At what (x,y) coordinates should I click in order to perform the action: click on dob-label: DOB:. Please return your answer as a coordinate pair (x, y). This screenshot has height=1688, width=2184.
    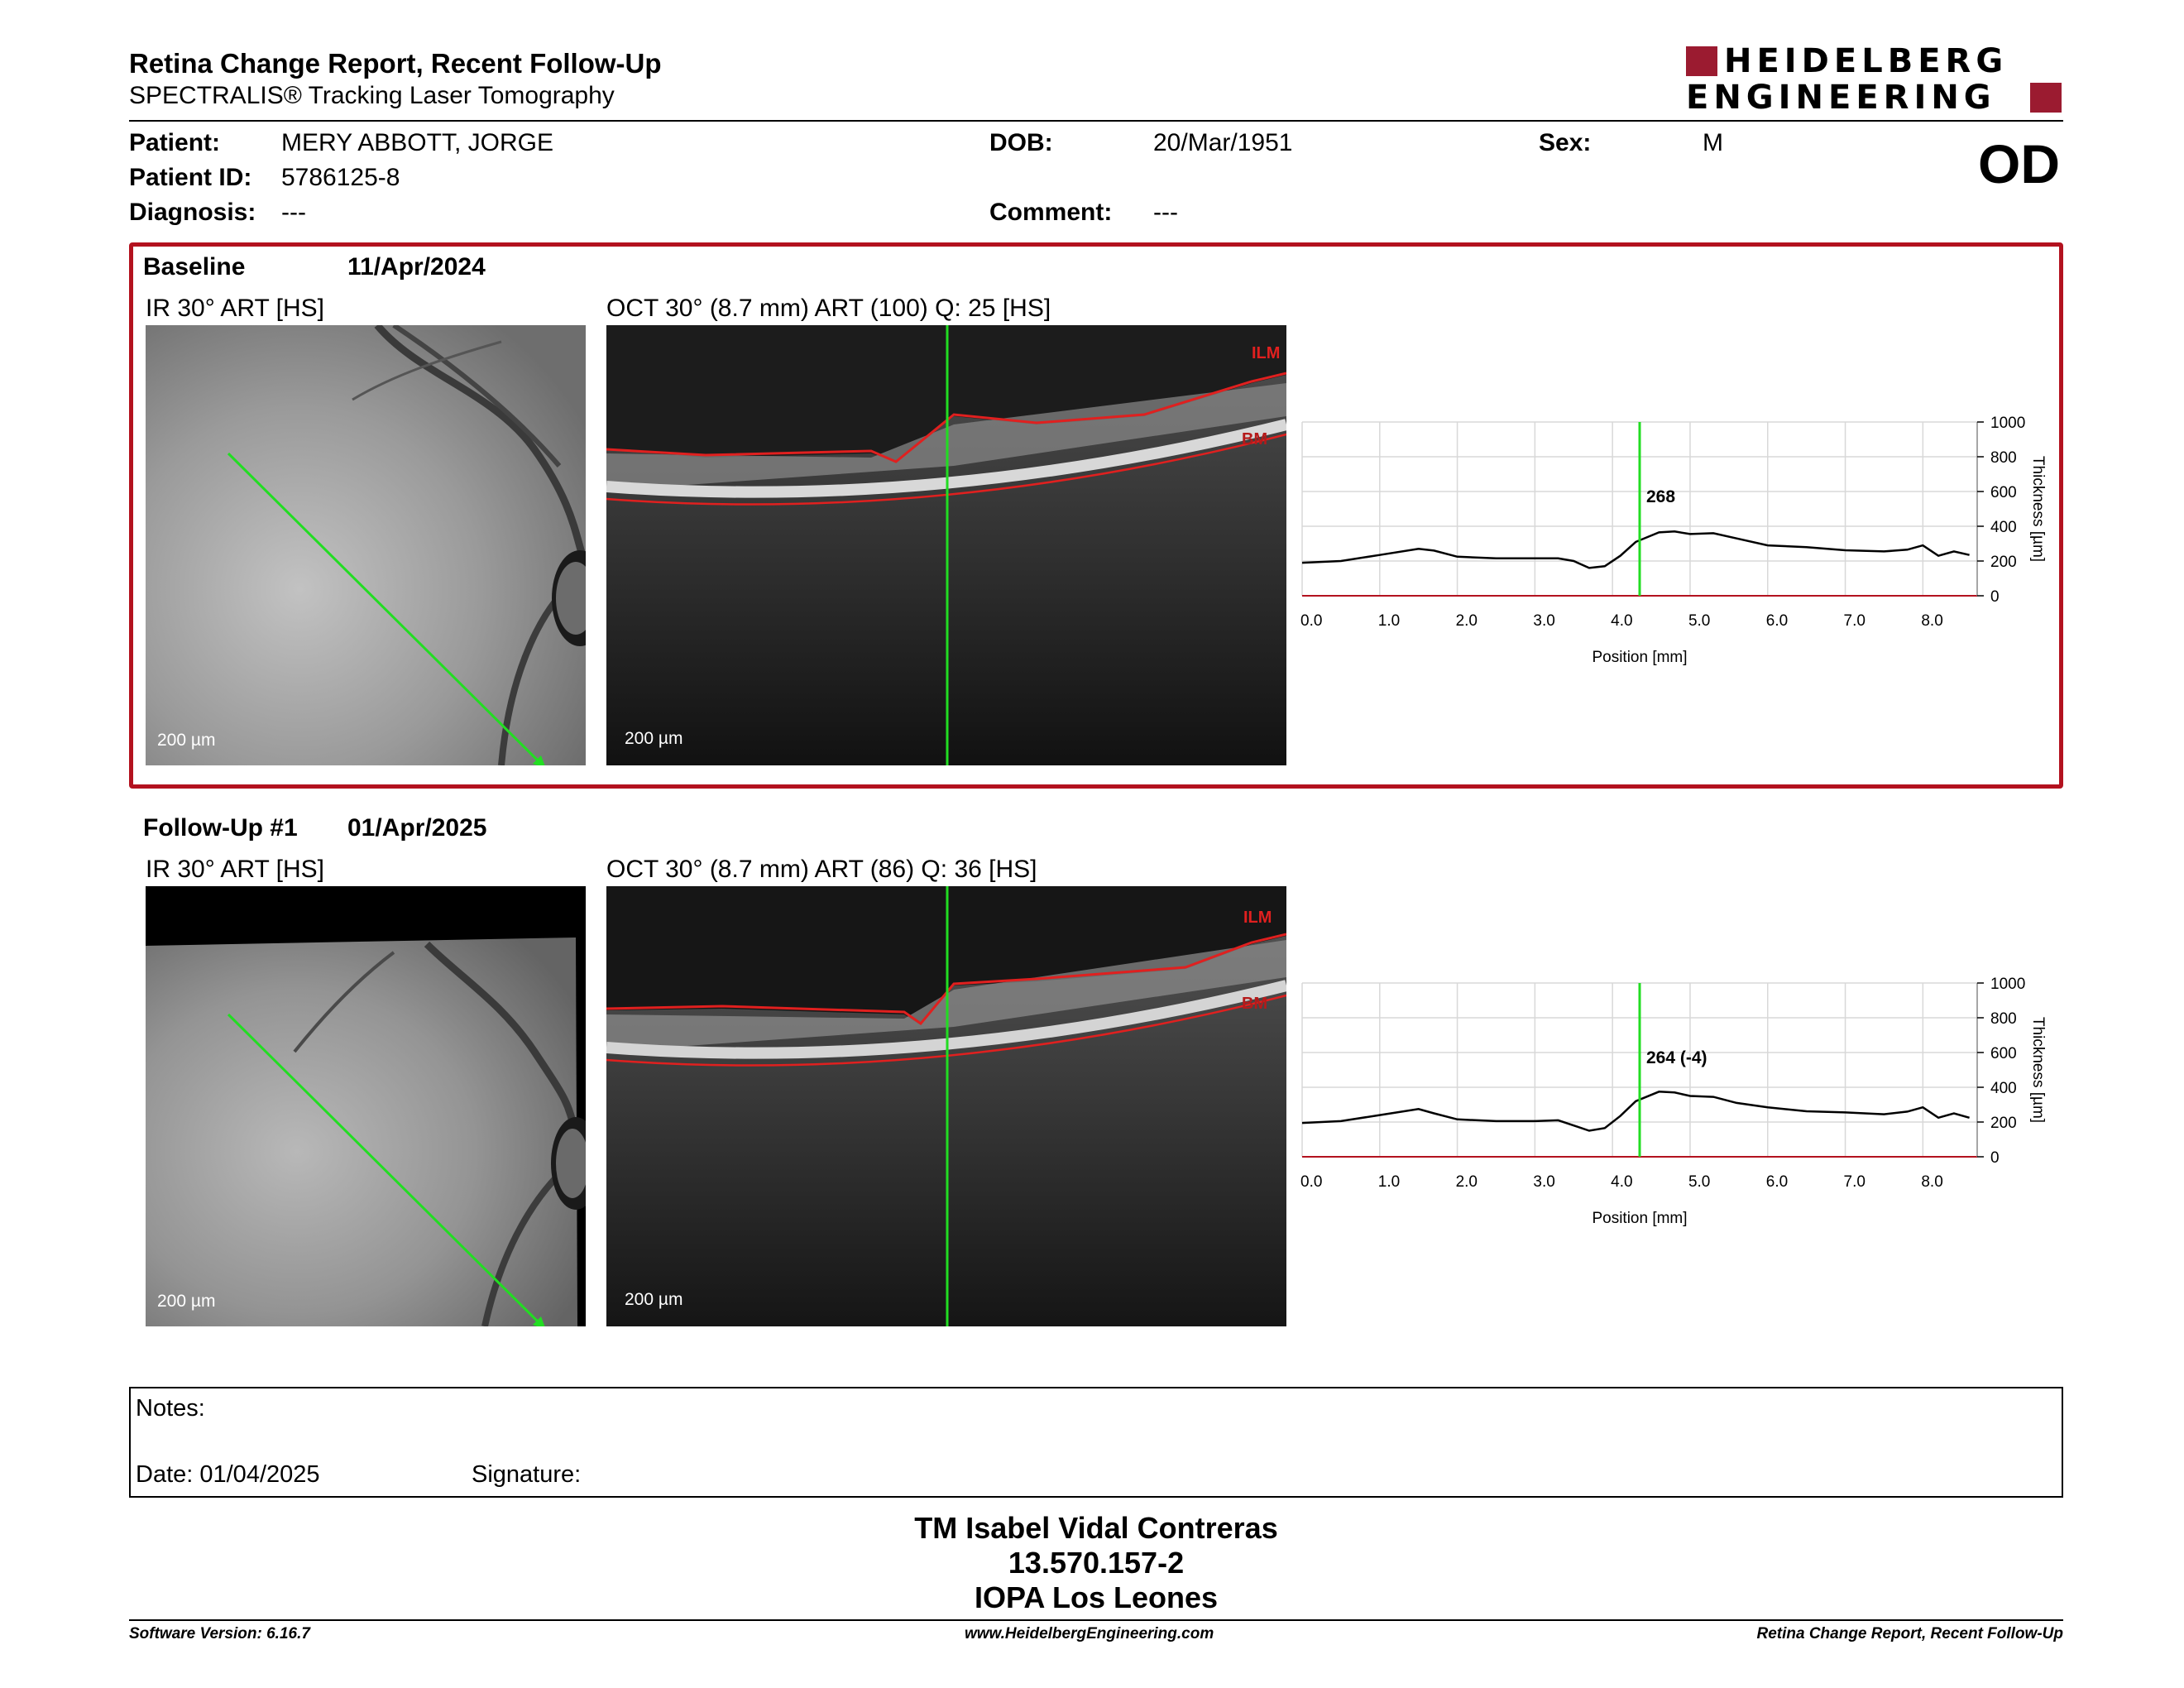
    Looking at the image, I should click on (1021, 142).